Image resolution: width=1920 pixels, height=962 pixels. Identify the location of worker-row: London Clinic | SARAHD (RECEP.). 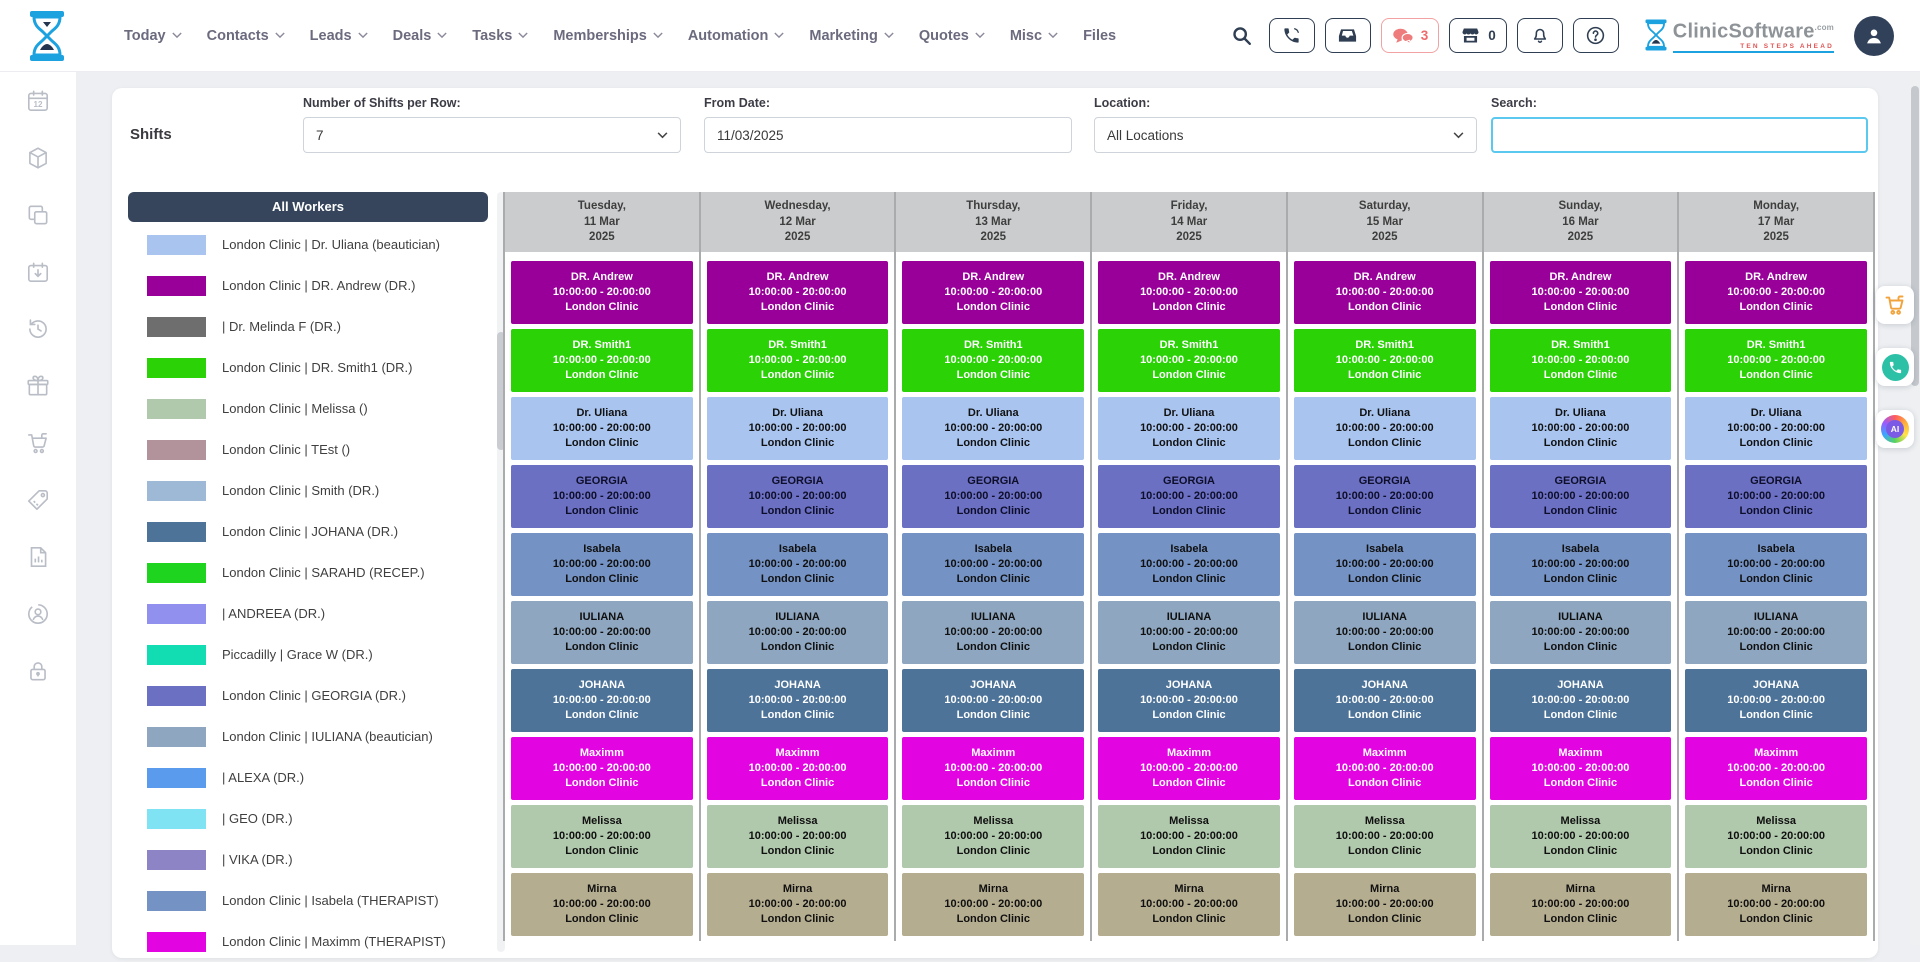
(309, 572).